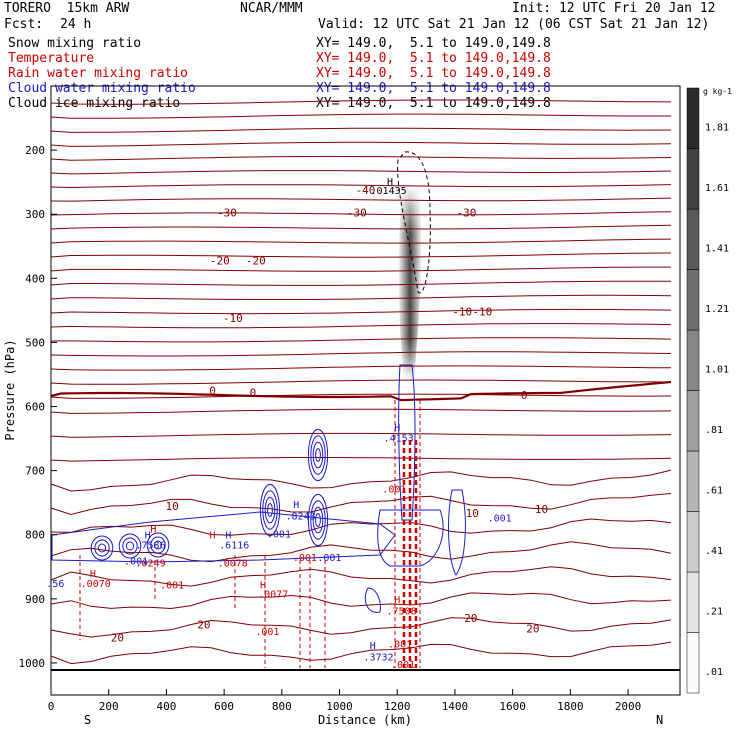  I want to click on cloud-ice-contour, so click(414, 222).